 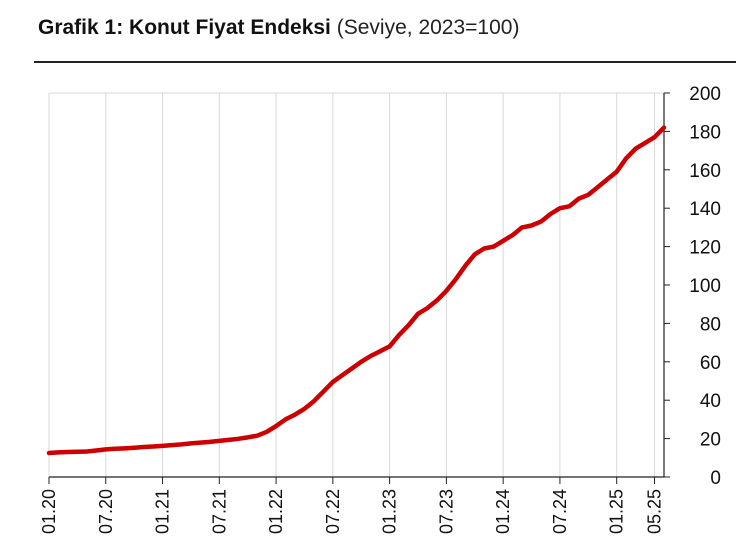 What do you see at coordinates (710, 363) in the screenshot?
I see `y-tick-label: 60` at bounding box center [710, 363].